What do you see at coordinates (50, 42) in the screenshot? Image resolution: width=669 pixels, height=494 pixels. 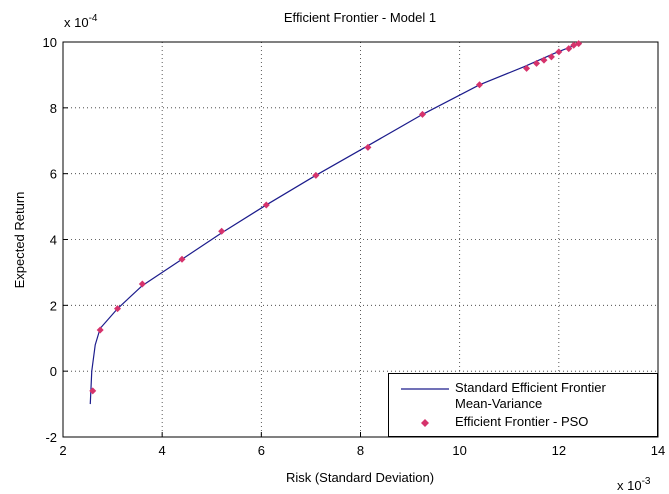 I see `y-tick-label: 10` at bounding box center [50, 42].